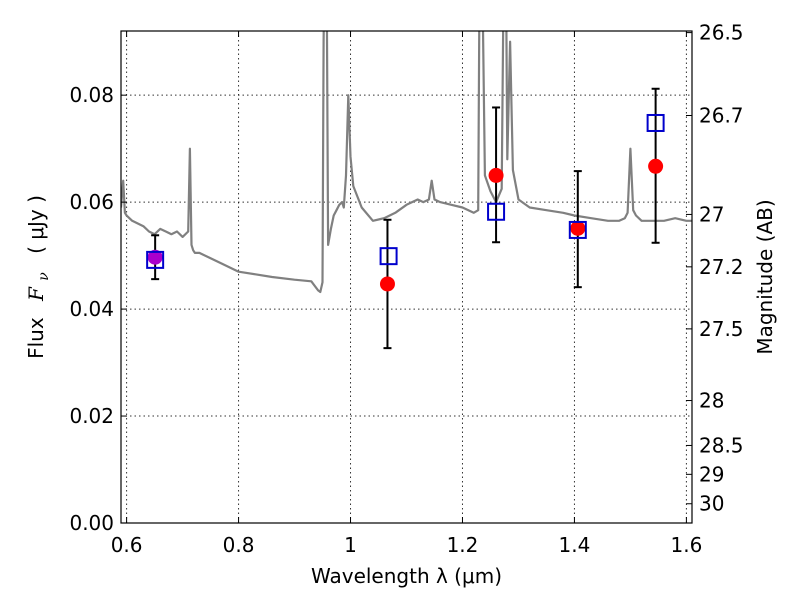 Image resolution: width=800 pixels, height=600 pixels. What do you see at coordinates (36, 338) in the screenshot?
I see `y-axis-label-prefix: Flux` at bounding box center [36, 338].